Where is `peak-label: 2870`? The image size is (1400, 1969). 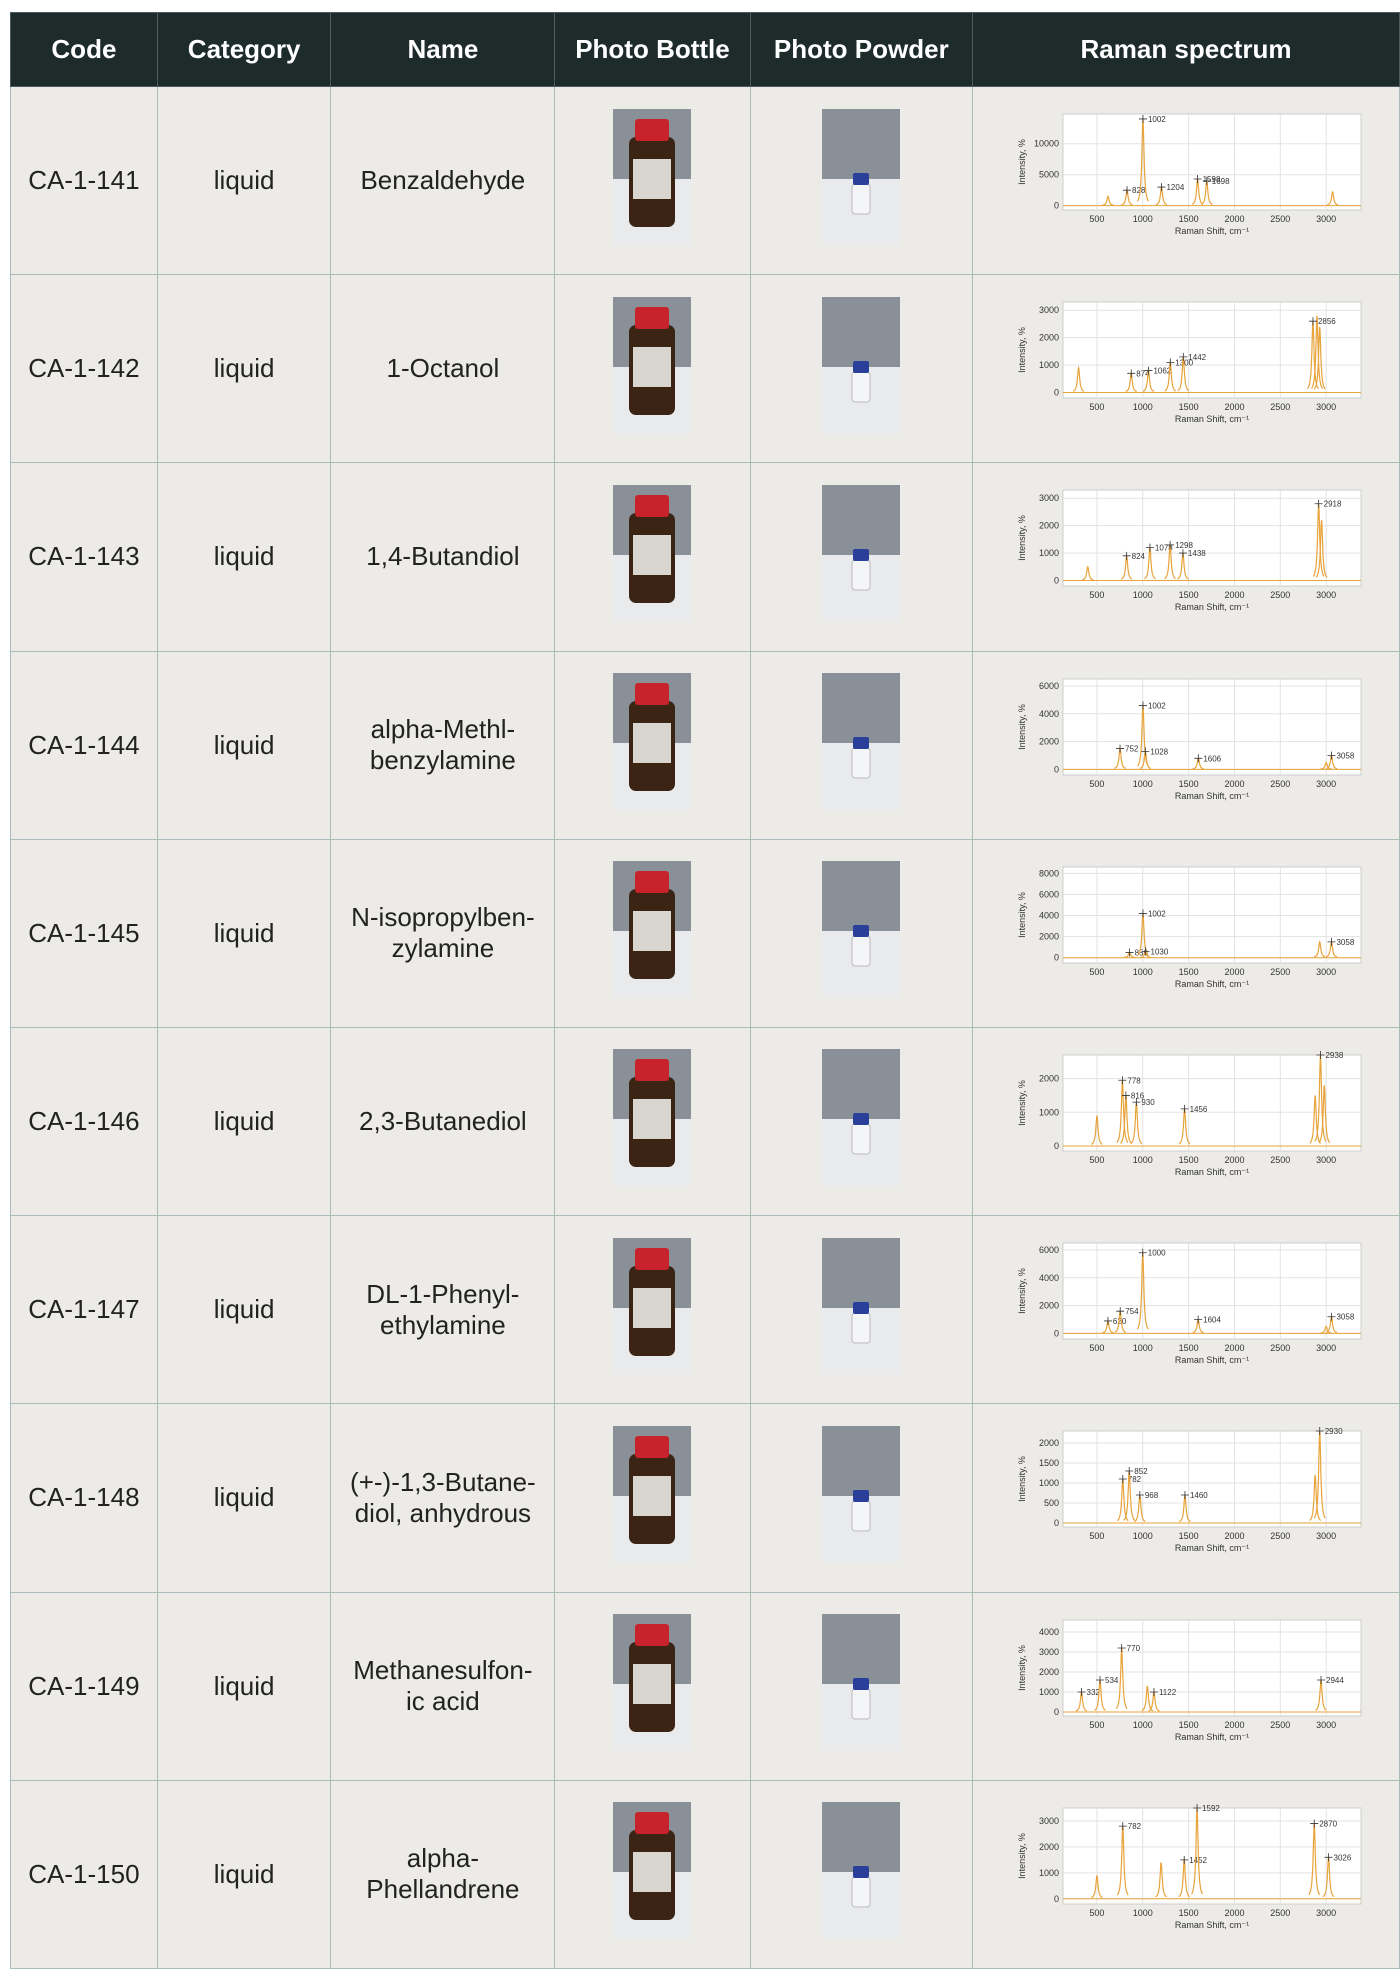 peak-label: 2870 is located at coordinates (1328, 1823).